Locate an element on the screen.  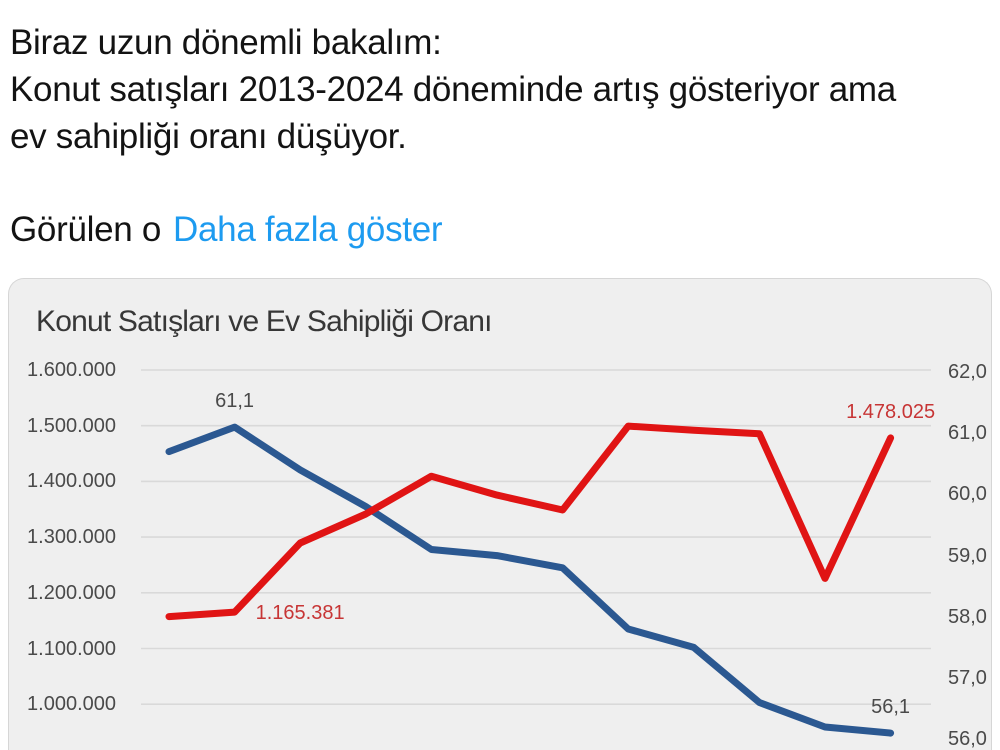
chart-title: Konut Satışları ve Ev Sahipliği Oranı is located at coordinates (264, 321).